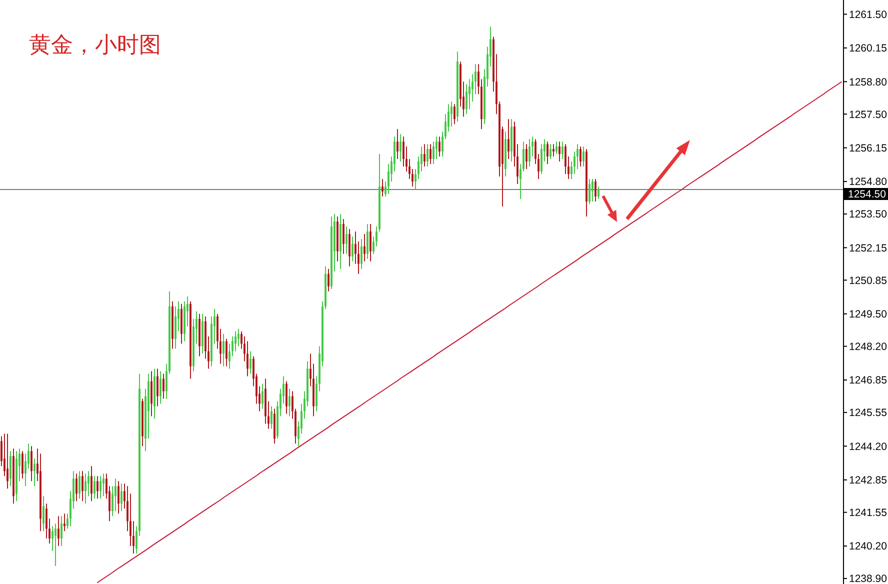  Describe the element at coordinates (868, 182) in the screenshot. I see `y-tick-label: 1254.80` at that location.